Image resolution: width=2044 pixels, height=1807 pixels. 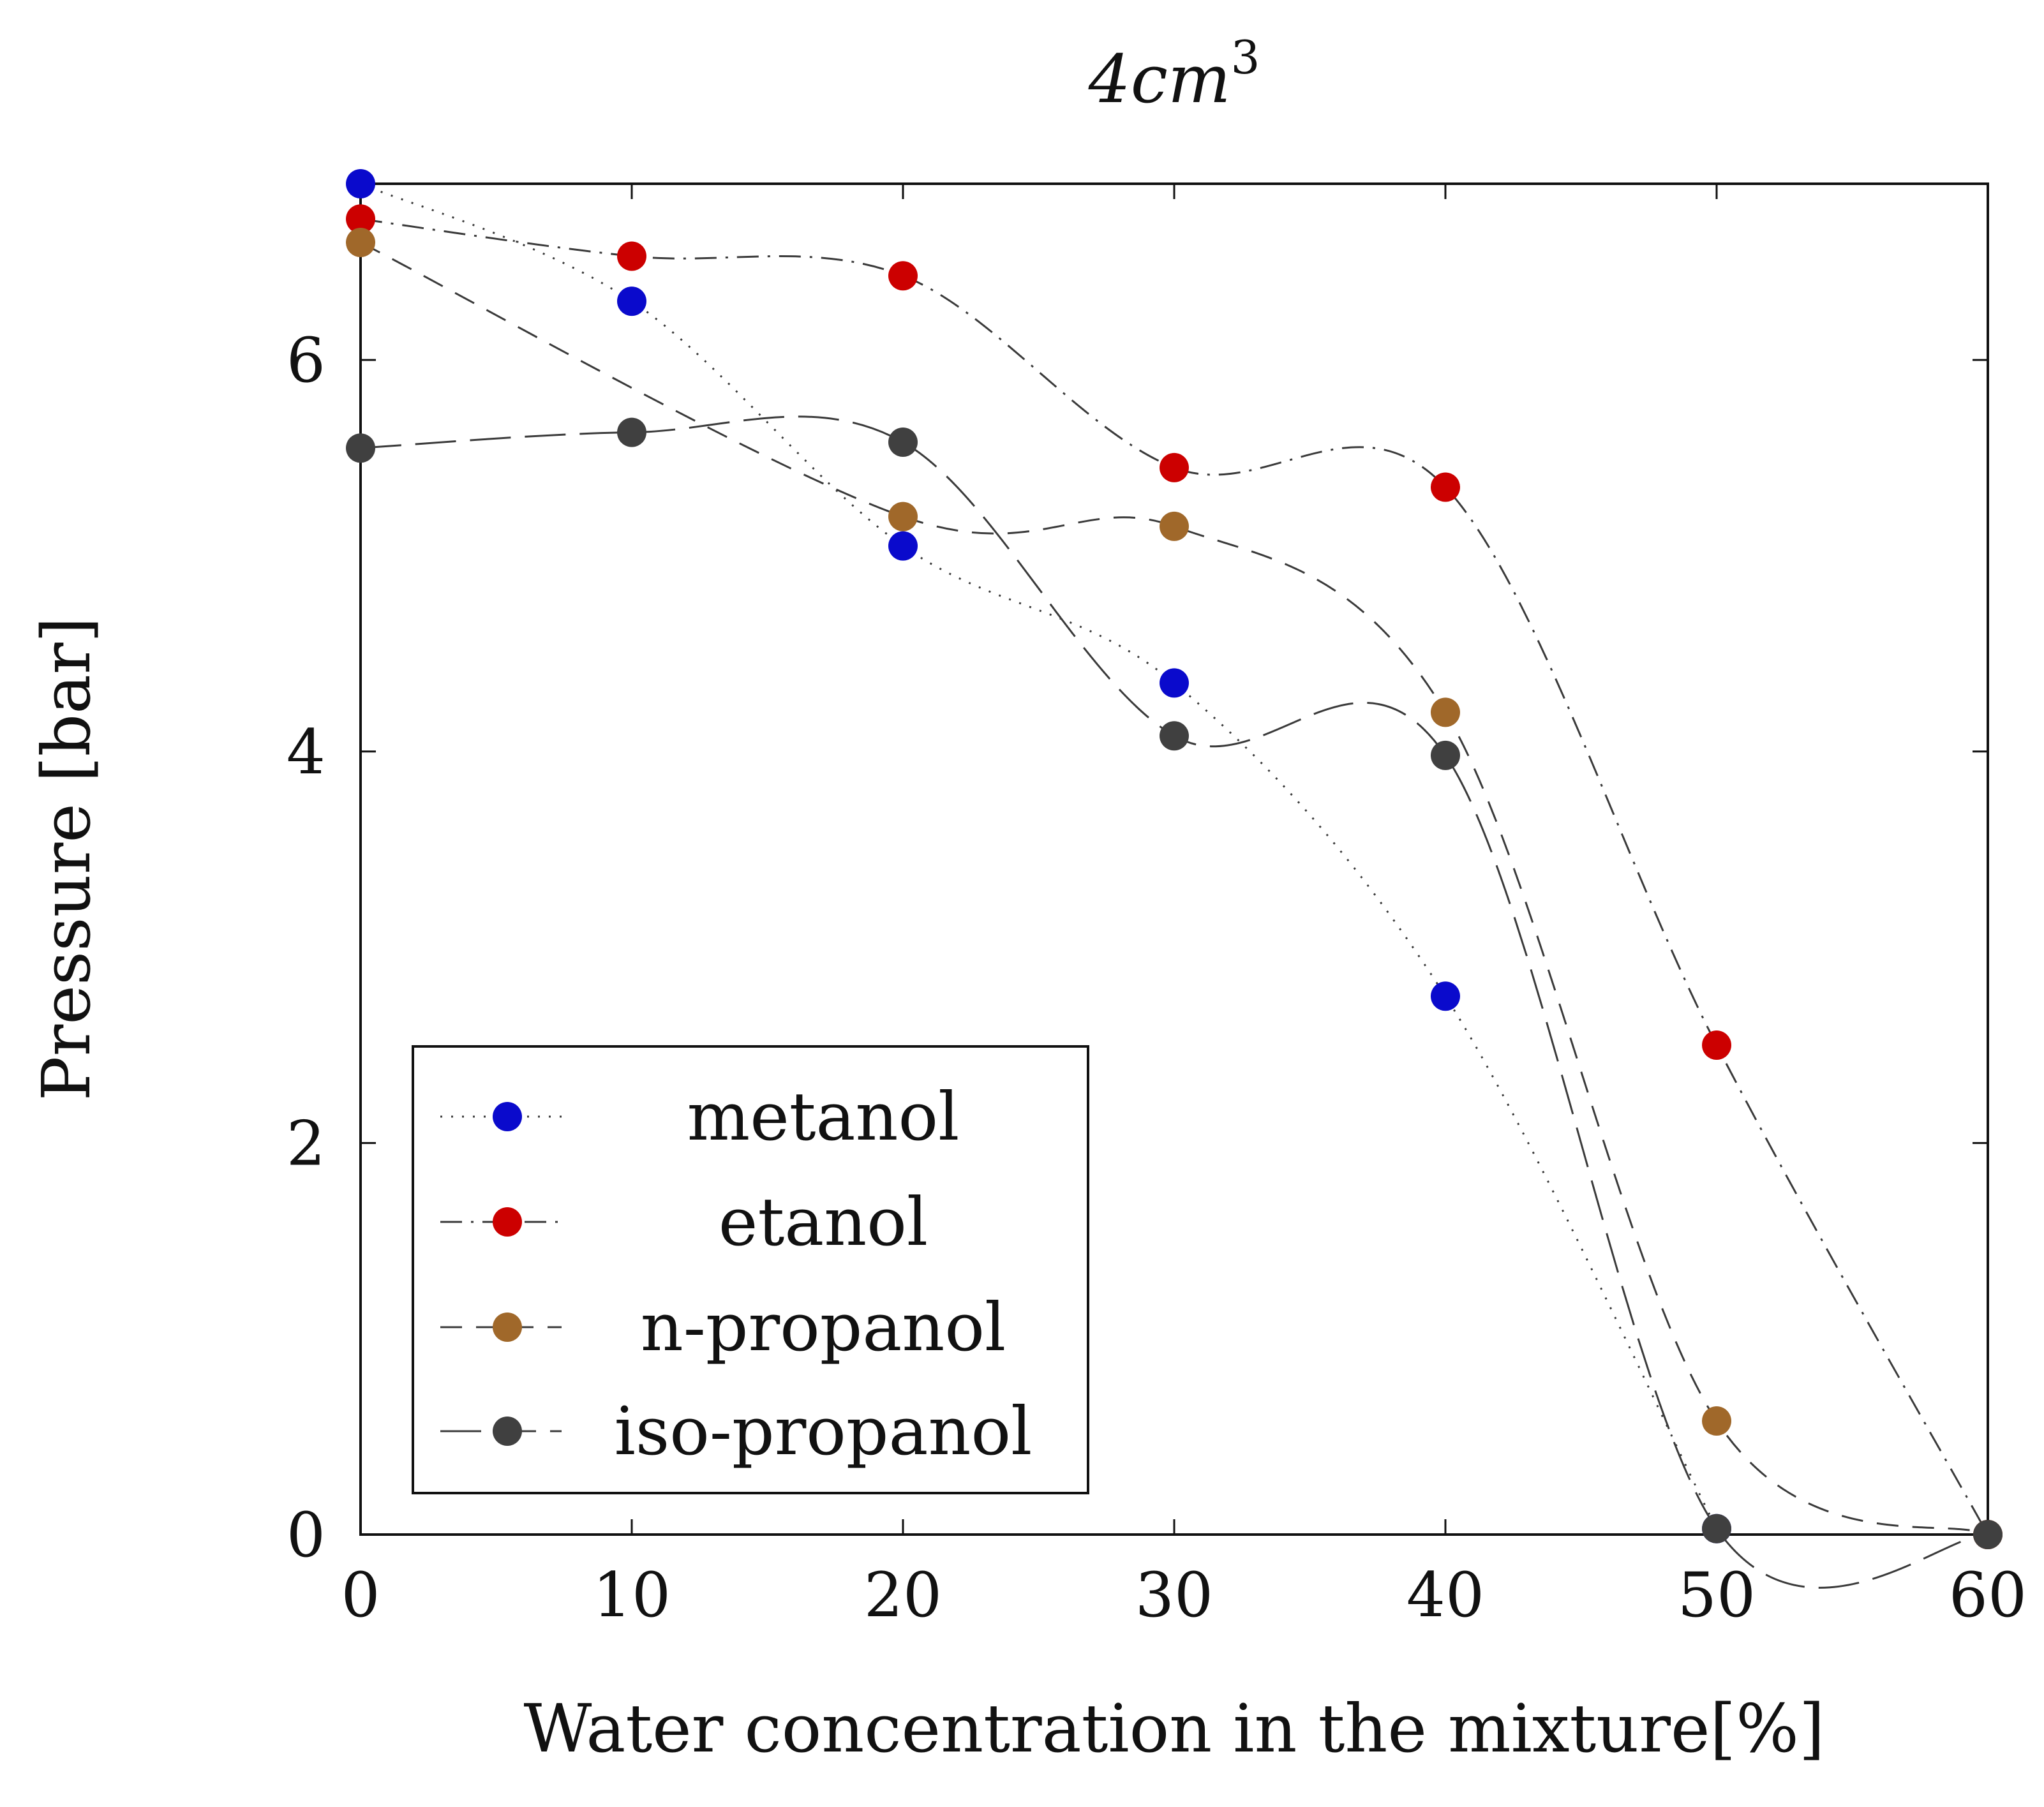 What do you see at coordinates (306, 752) in the screenshot?
I see `y-tick-label: 4` at bounding box center [306, 752].